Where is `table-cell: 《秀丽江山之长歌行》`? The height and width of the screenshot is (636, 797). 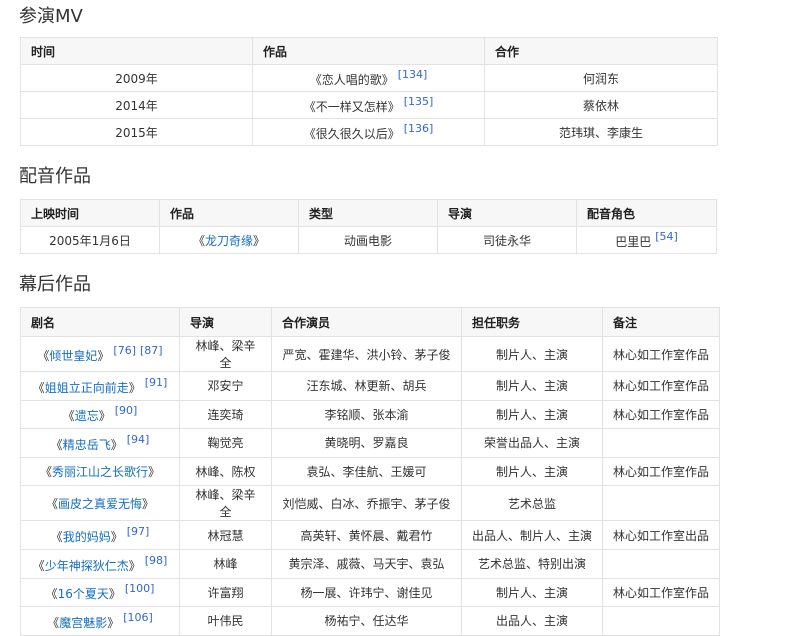
table-cell: 《秀丽江山之长歌行》 is located at coordinates (100, 471).